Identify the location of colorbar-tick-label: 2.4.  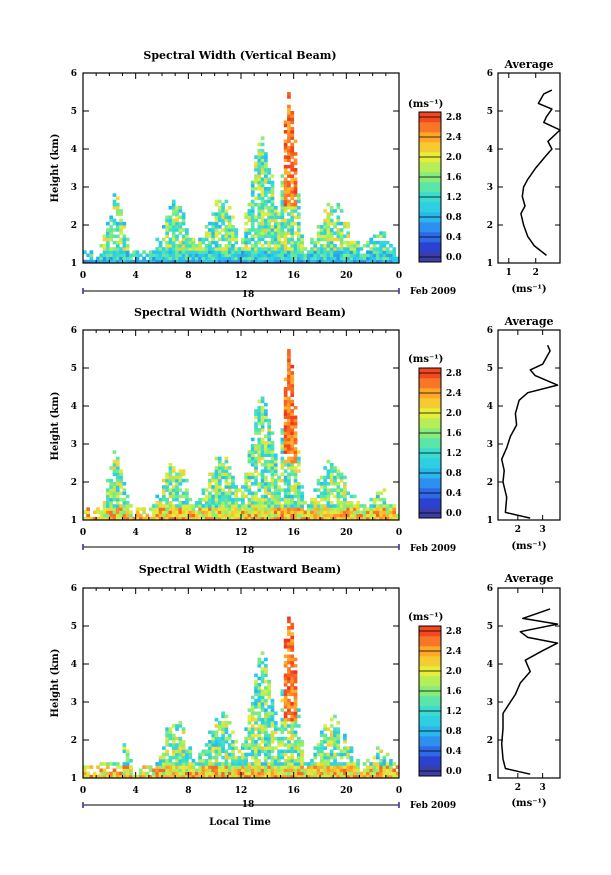
(454, 394).